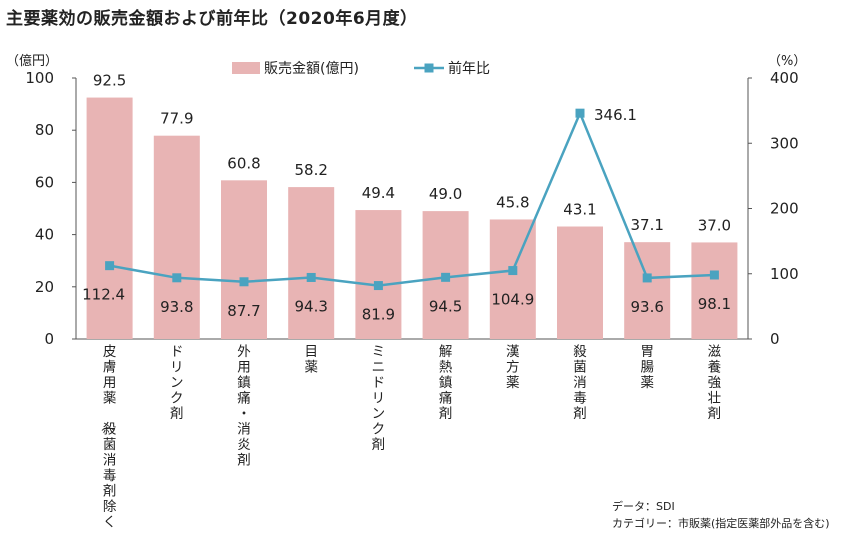 This screenshot has width=865, height=539. Describe the element at coordinates (212, 19) in the screenshot. I see `chart-title: 主要薬効の販売金額および前年比（2020年6月度）` at that location.